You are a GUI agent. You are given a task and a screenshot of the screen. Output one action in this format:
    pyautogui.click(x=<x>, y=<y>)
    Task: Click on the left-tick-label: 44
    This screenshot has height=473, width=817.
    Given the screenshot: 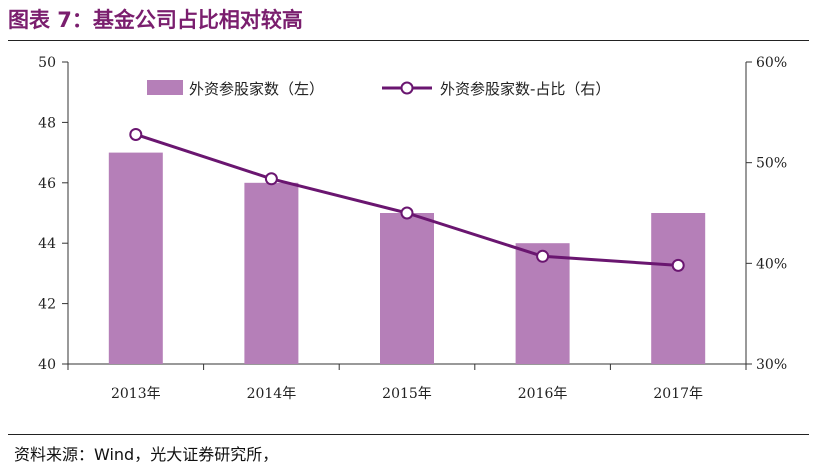 What is the action you would take?
    pyautogui.click(x=47, y=244)
    